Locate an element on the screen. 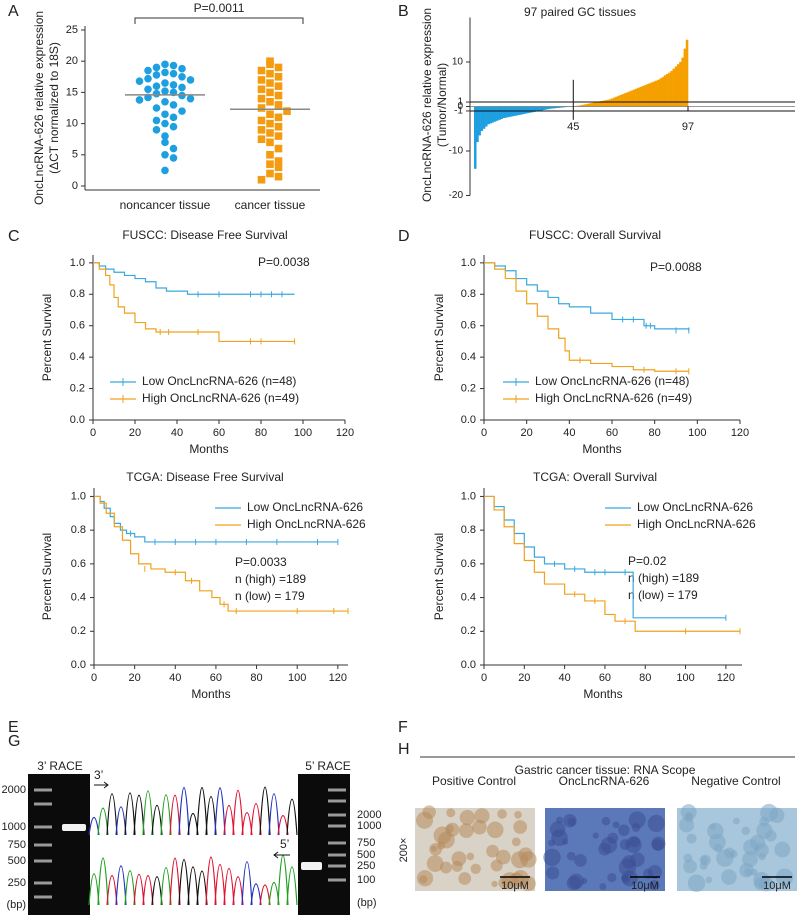 This screenshot has width=800, height=917. x-tick-label: 97 is located at coordinates (688, 127).